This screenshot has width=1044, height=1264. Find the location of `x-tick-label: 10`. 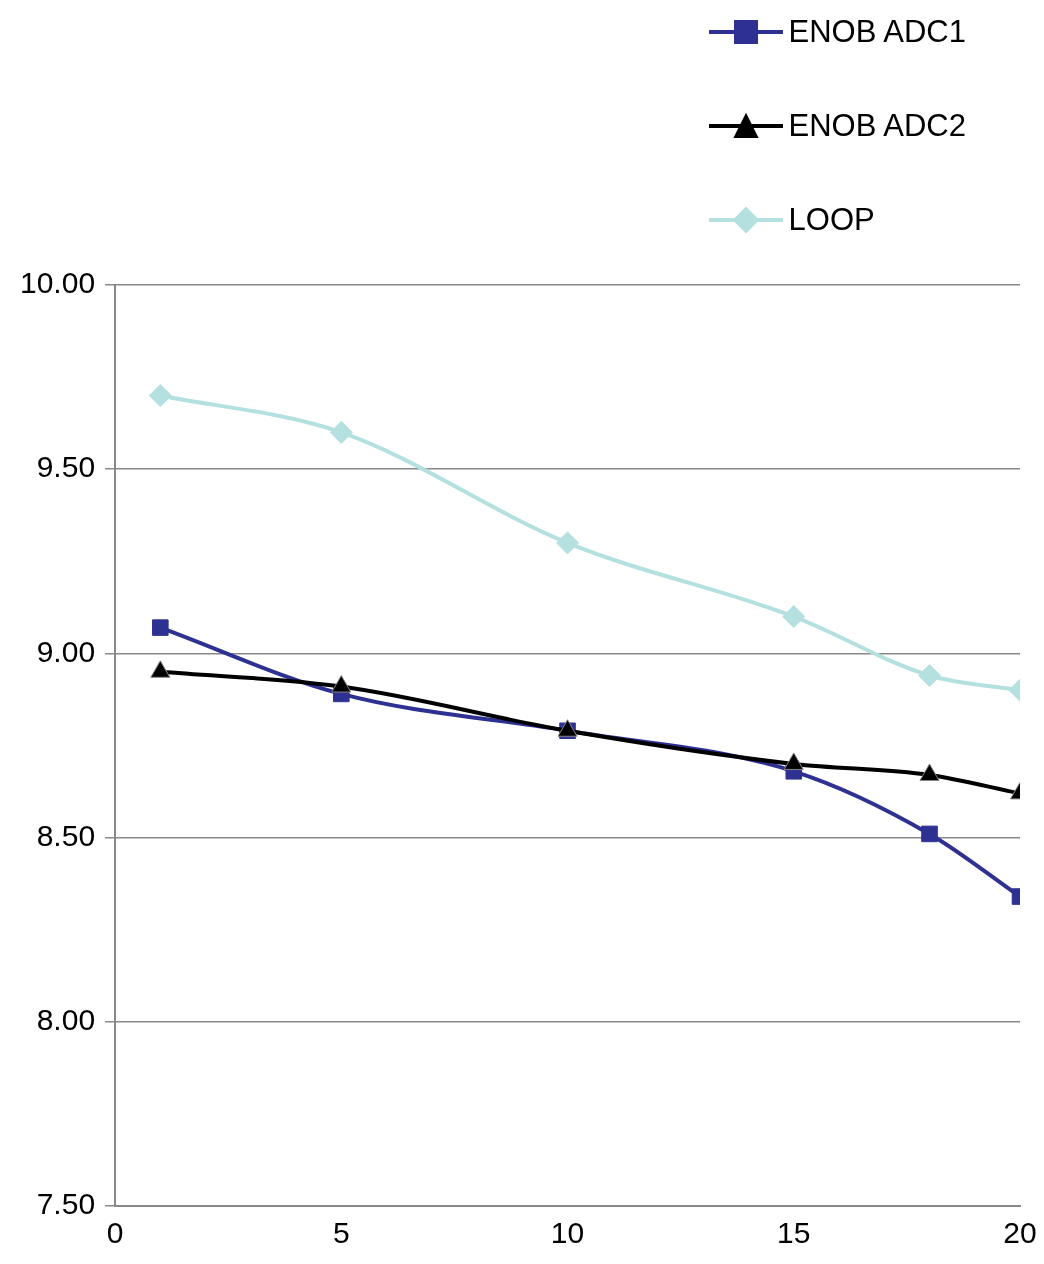

x-tick-label: 10 is located at coordinates (567, 1233).